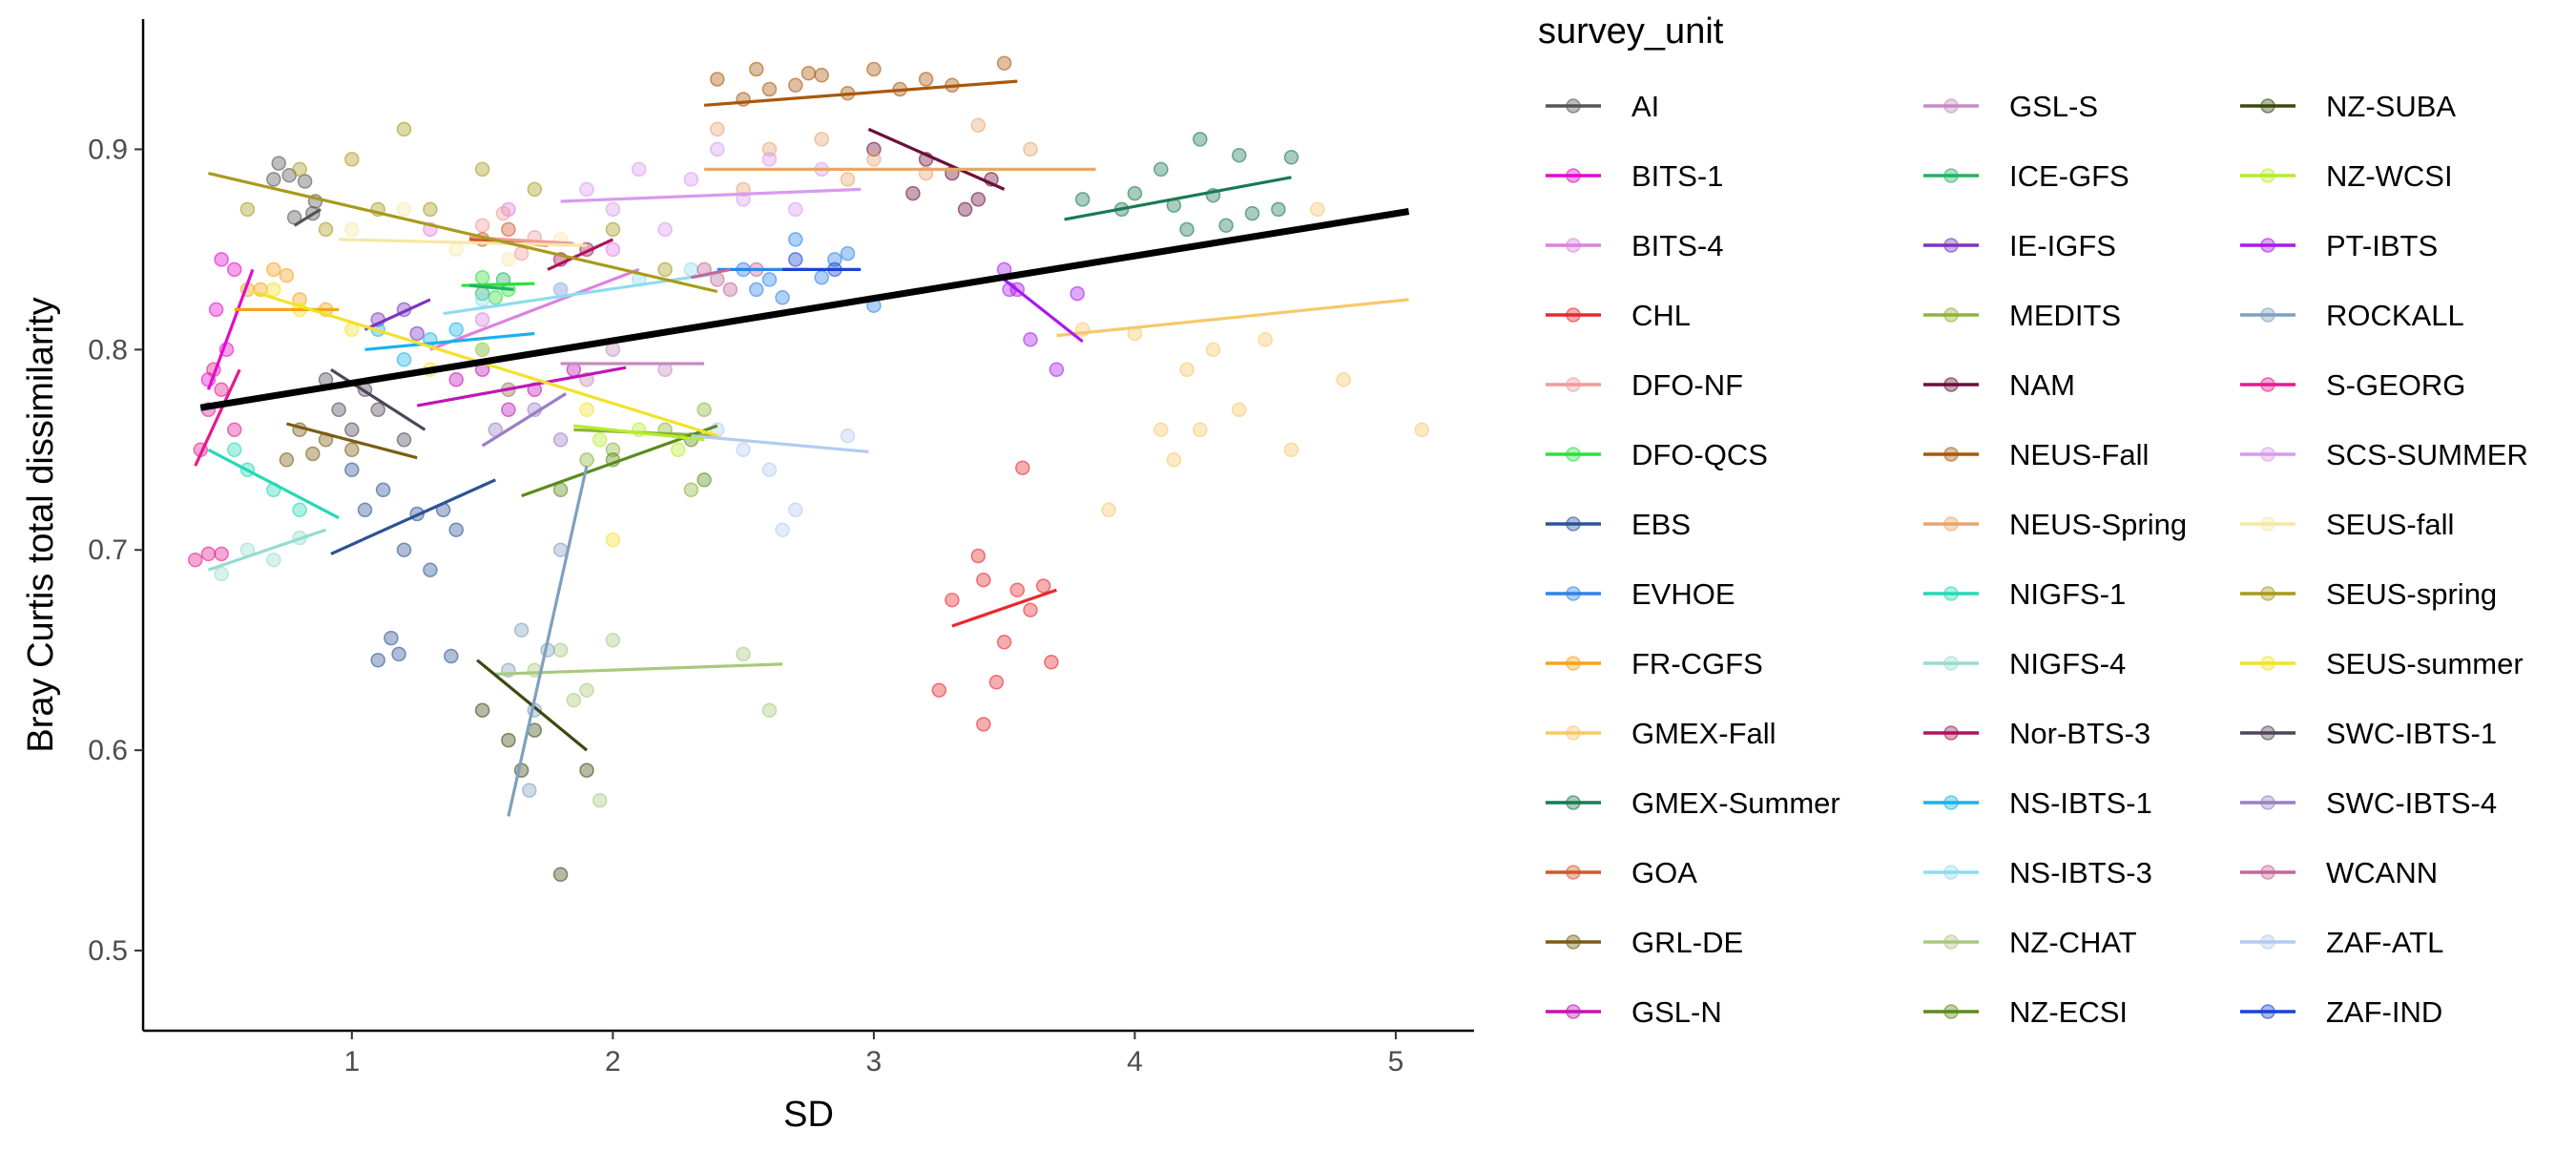 The height and width of the screenshot is (1150, 2576). What do you see at coordinates (874, 1061) in the screenshot?
I see `x-tick-label: 3` at bounding box center [874, 1061].